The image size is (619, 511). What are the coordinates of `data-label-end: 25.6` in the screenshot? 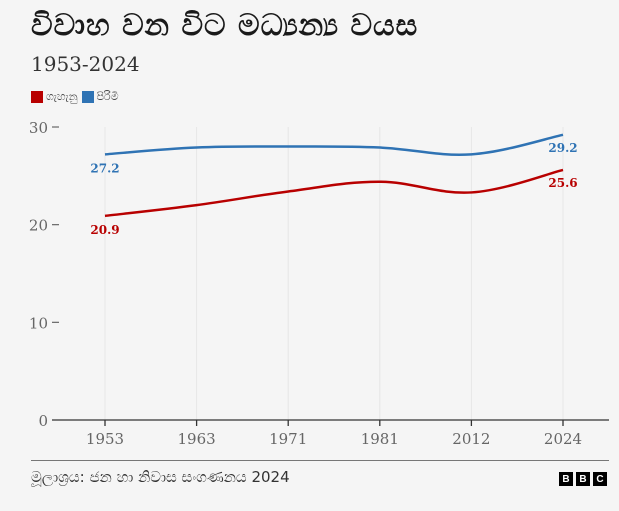 It's located at (562, 183).